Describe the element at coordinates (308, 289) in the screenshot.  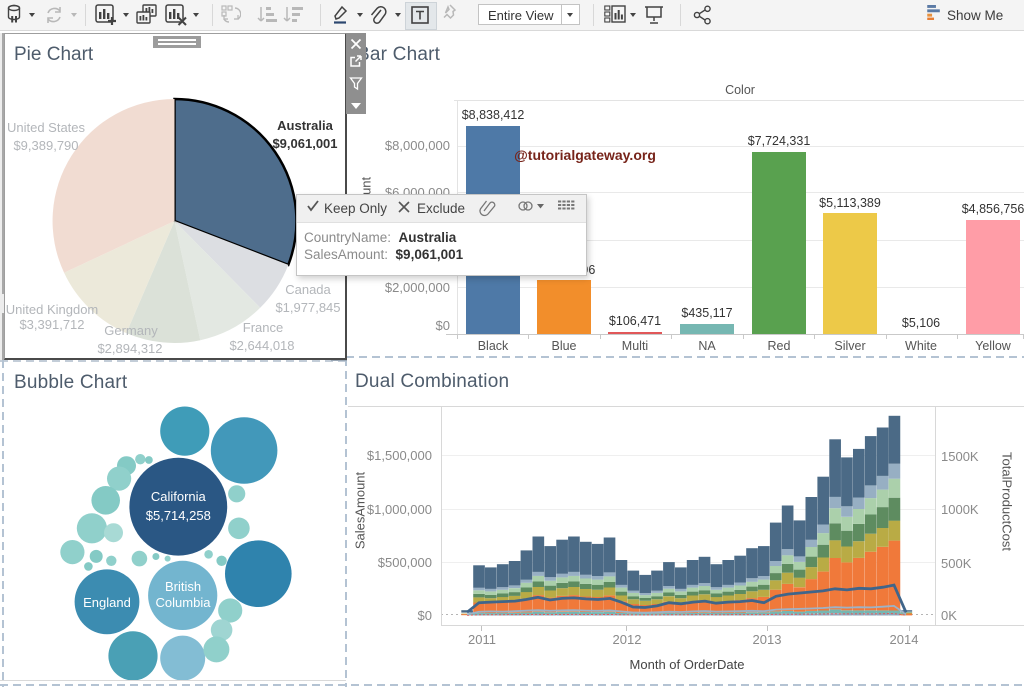
I see `svg-text: Canada` at that location.